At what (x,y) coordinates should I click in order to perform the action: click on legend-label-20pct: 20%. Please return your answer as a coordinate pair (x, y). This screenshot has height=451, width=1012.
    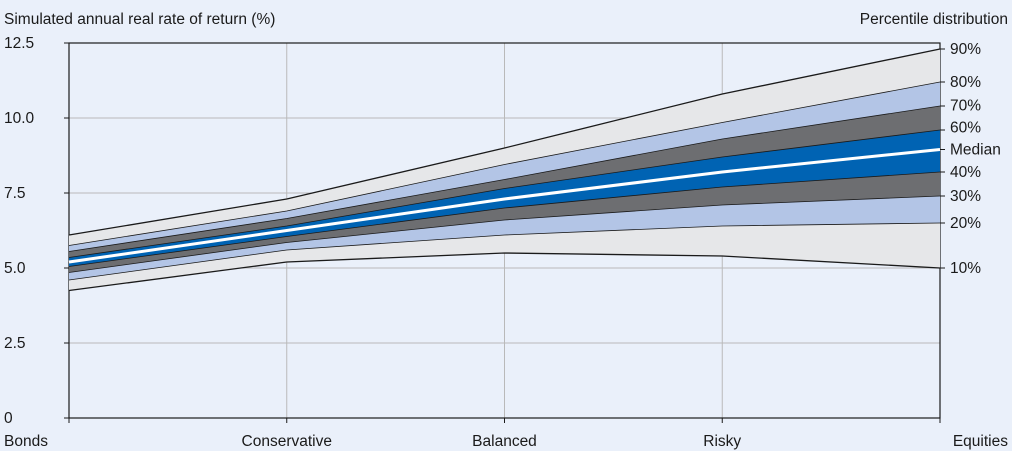
    Looking at the image, I should click on (965, 223).